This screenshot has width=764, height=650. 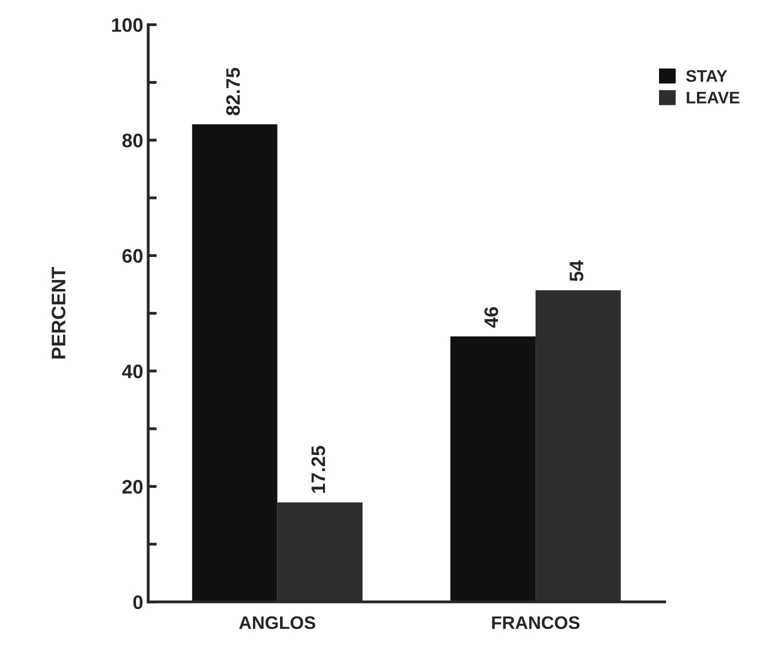 I want to click on legend-label: STAY, so click(x=707, y=76).